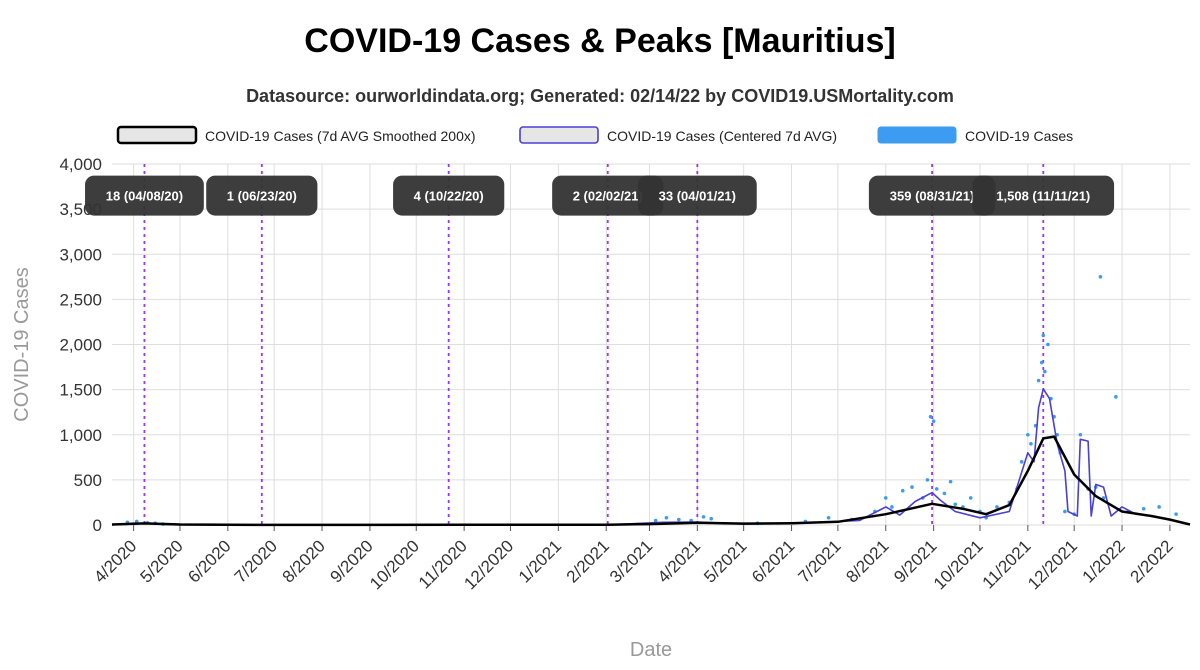  What do you see at coordinates (725, 561) in the screenshot?
I see `x-tick-label: 5/2021` at bounding box center [725, 561].